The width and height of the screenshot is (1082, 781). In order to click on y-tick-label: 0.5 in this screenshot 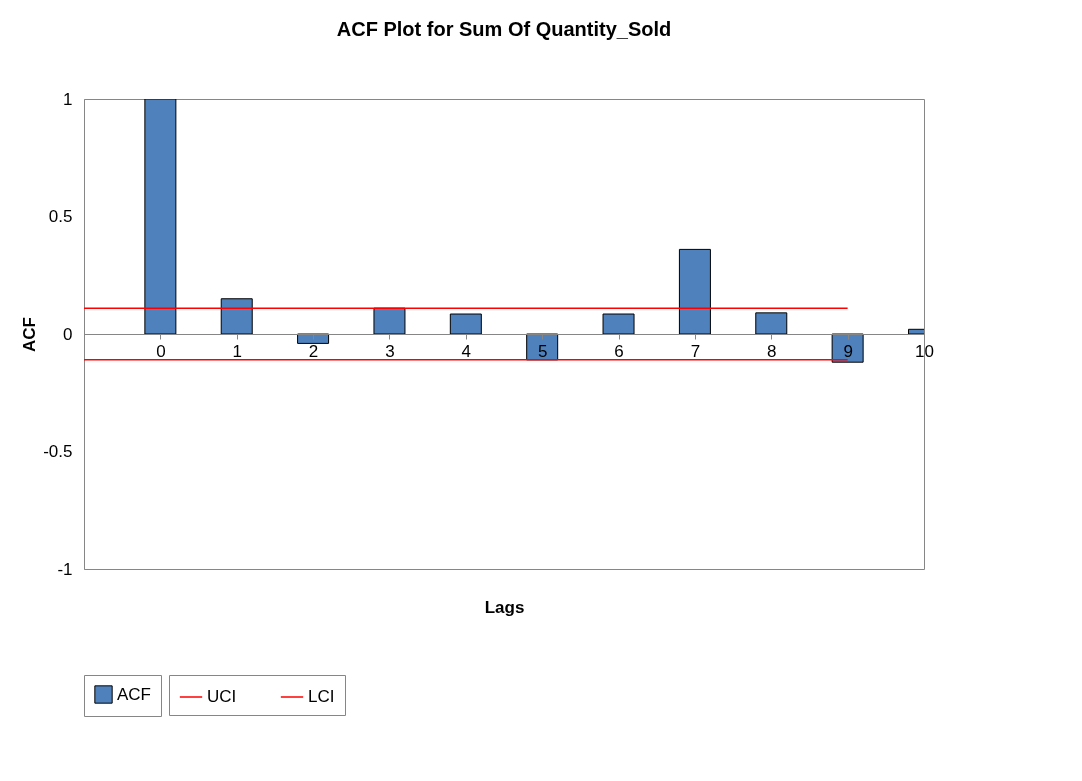, I will do `click(60, 216)`.